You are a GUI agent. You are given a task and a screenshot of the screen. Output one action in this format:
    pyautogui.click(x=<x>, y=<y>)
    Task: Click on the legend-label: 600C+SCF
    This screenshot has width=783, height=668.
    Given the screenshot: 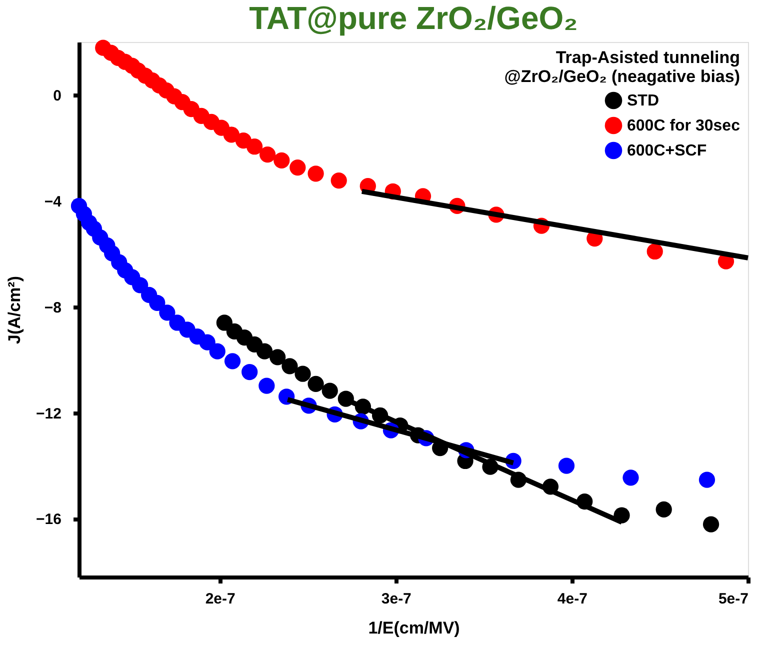 What is the action you would take?
    pyautogui.click(x=667, y=151)
    